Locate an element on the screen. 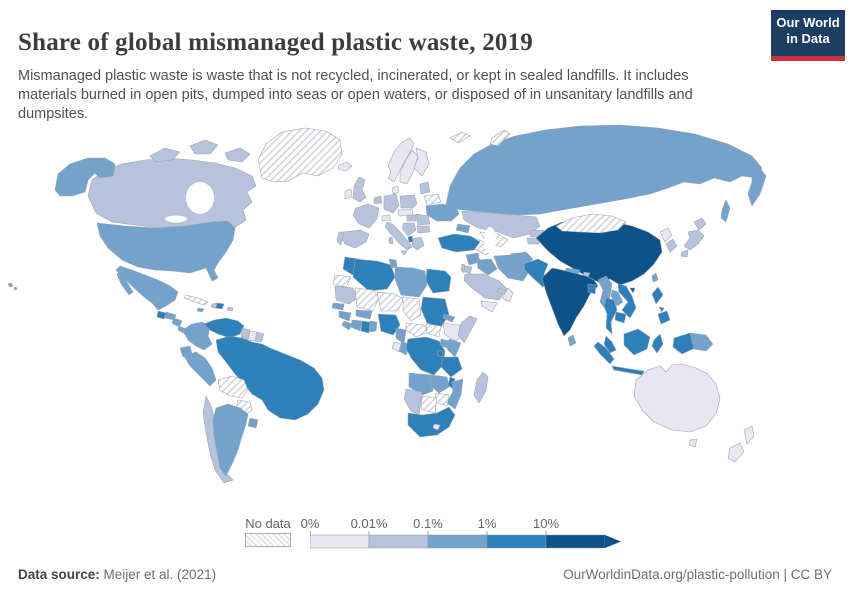  country-dominican-republic is located at coordinates (220, 306).